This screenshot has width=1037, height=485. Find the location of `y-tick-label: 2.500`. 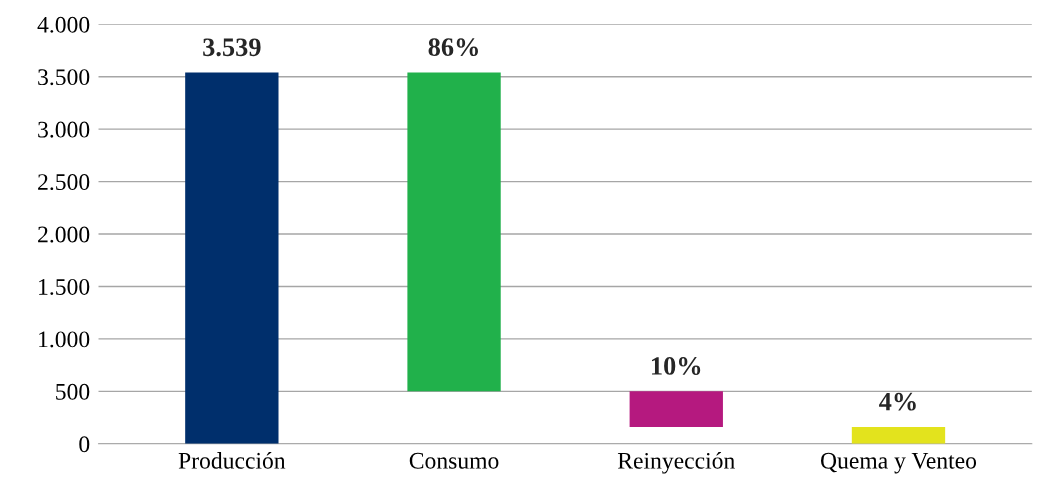

y-tick-label: 2.500 is located at coordinates (64, 182).